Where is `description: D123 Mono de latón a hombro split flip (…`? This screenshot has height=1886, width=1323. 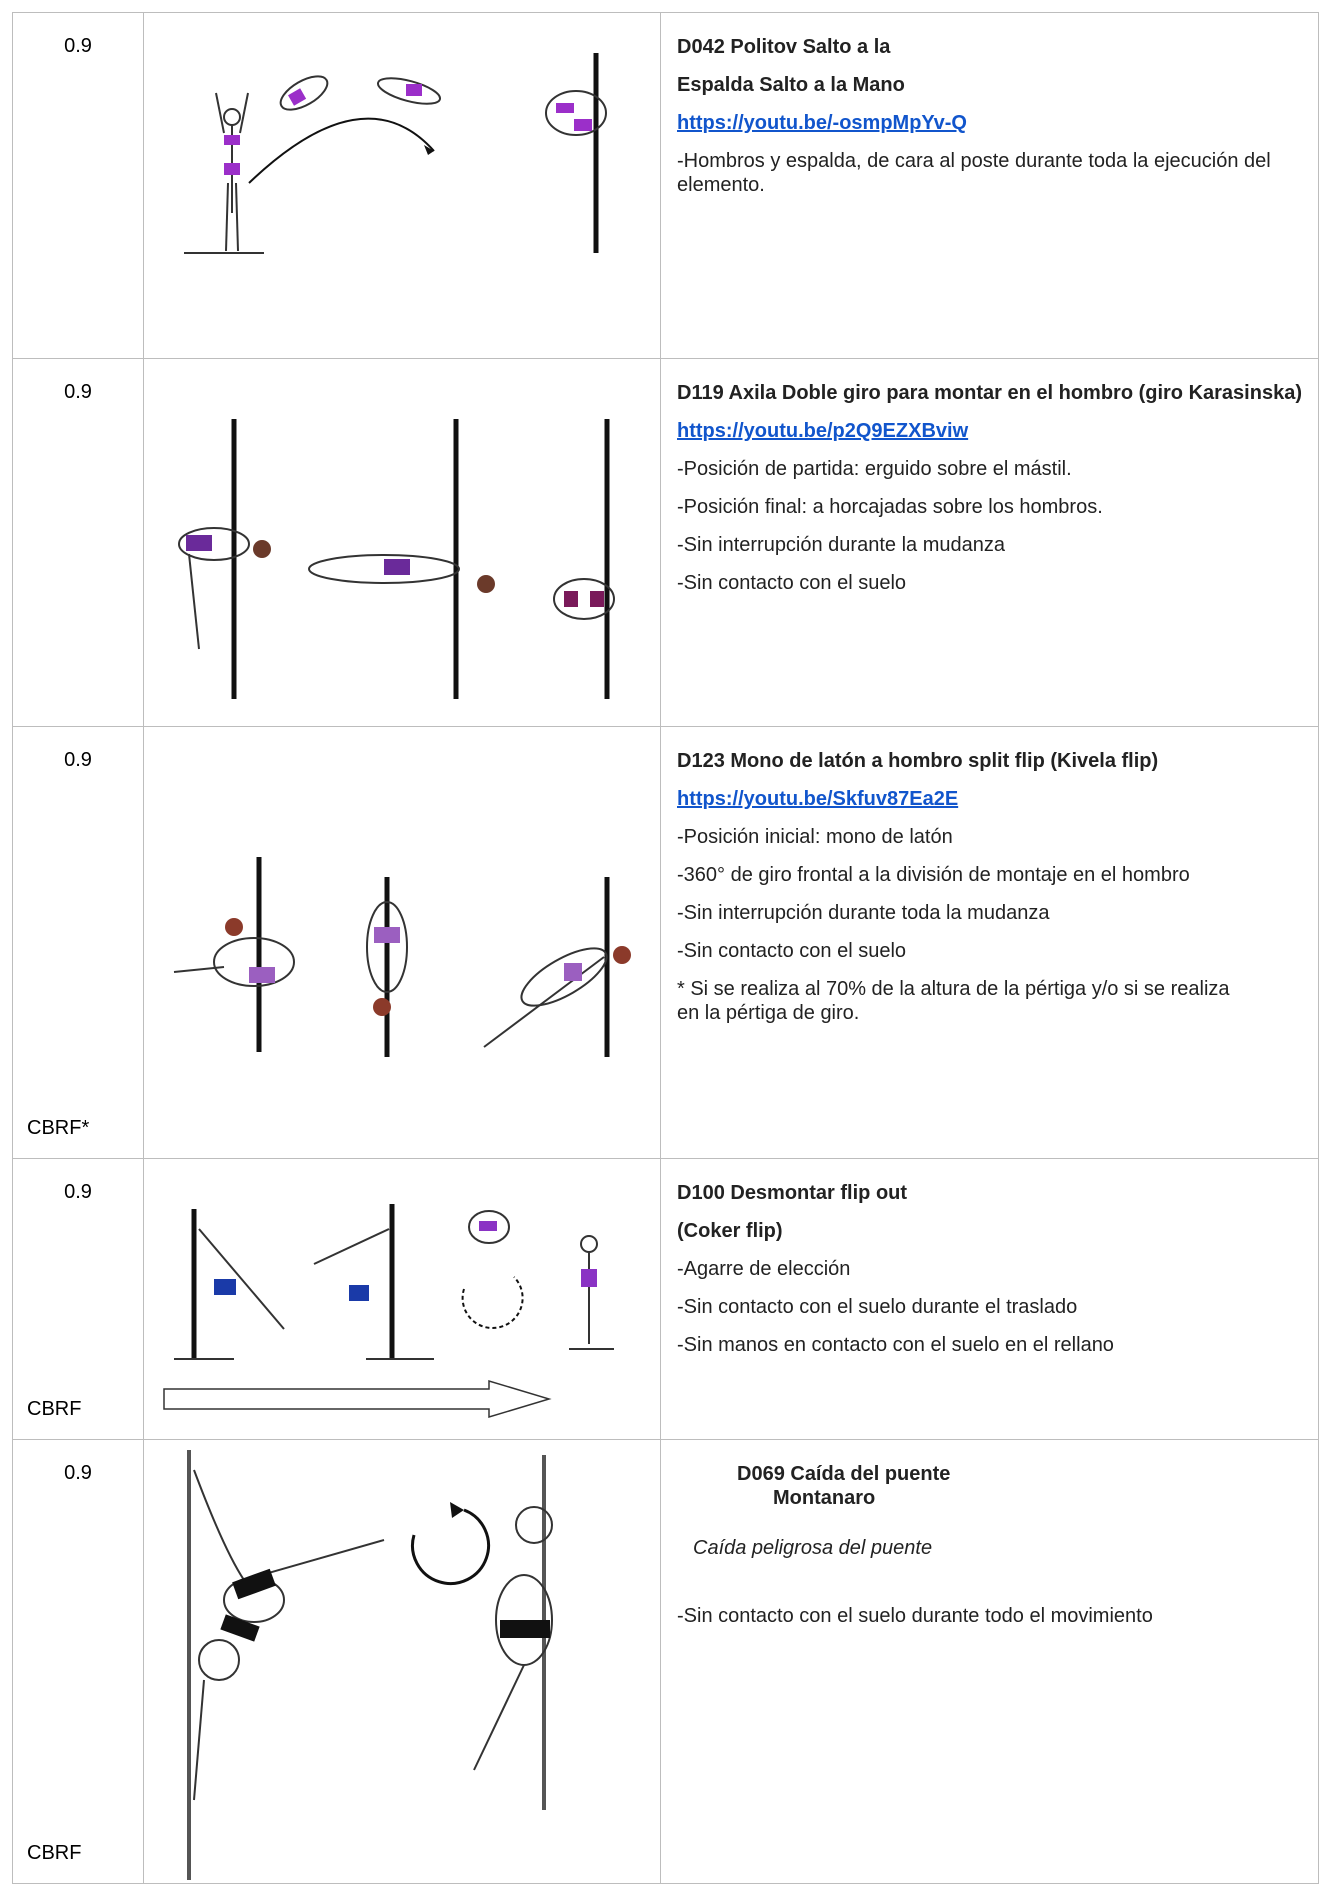
description: D123 Mono de latón a hombro split flip (… is located at coordinates (990, 942).